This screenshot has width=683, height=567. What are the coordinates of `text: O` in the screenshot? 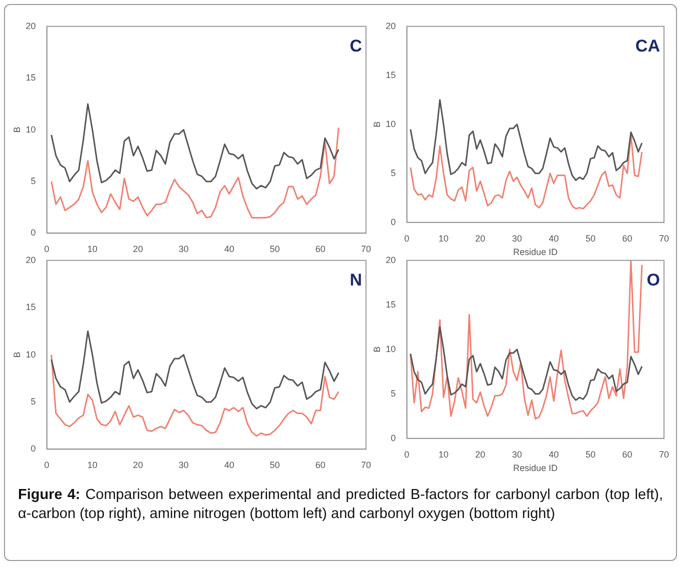 It's located at (653, 280).